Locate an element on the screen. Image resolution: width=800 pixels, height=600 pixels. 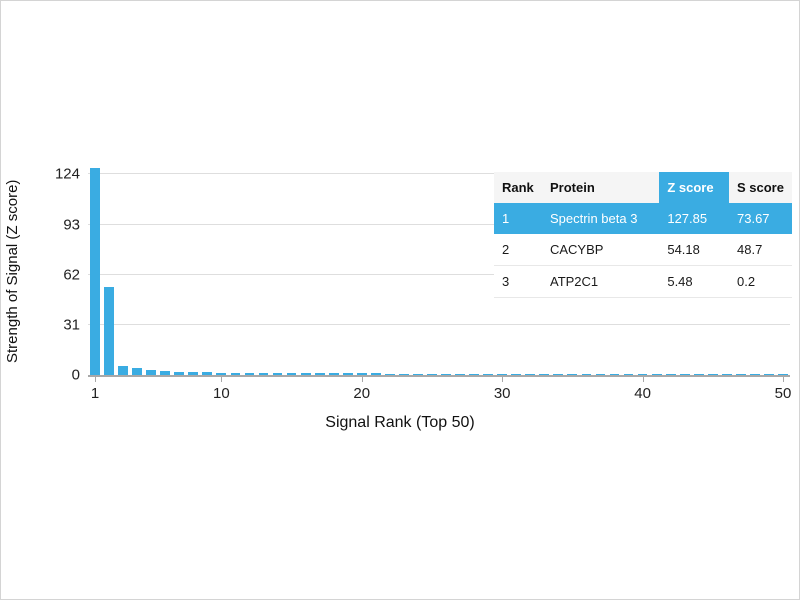
x-tick-label: 40 is located at coordinates (642, 393).